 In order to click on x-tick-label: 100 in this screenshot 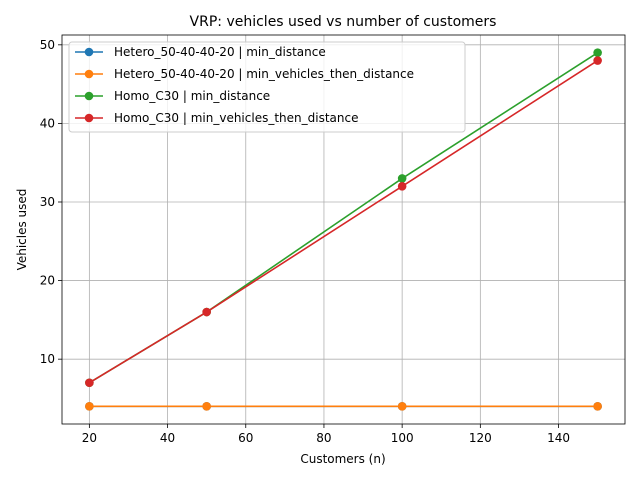, I will do `click(402, 438)`.